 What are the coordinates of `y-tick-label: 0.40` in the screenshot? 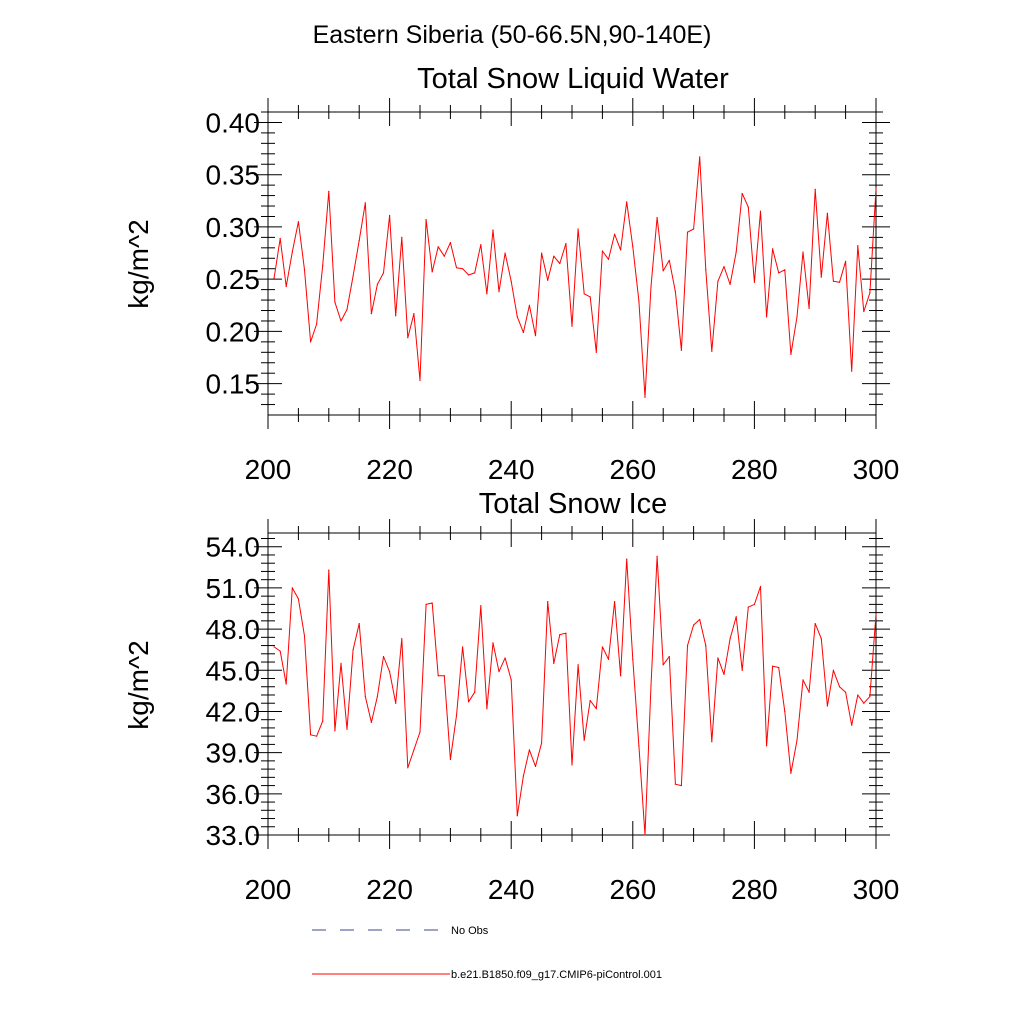 It's located at (233, 122).